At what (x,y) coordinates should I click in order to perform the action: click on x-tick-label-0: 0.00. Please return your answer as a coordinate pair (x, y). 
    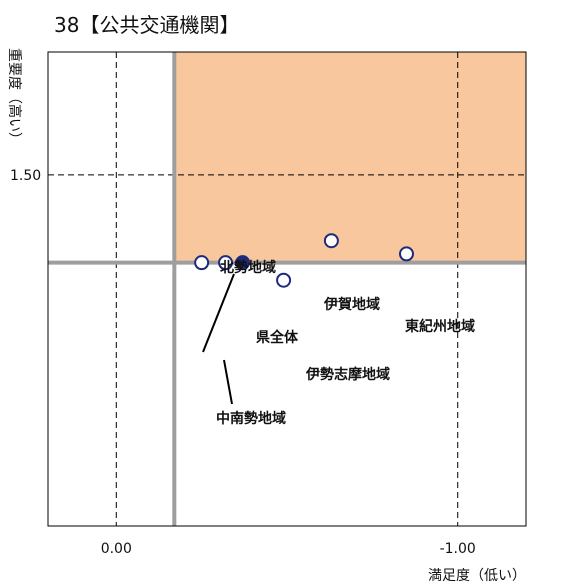
    Looking at the image, I should click on (116, 549).